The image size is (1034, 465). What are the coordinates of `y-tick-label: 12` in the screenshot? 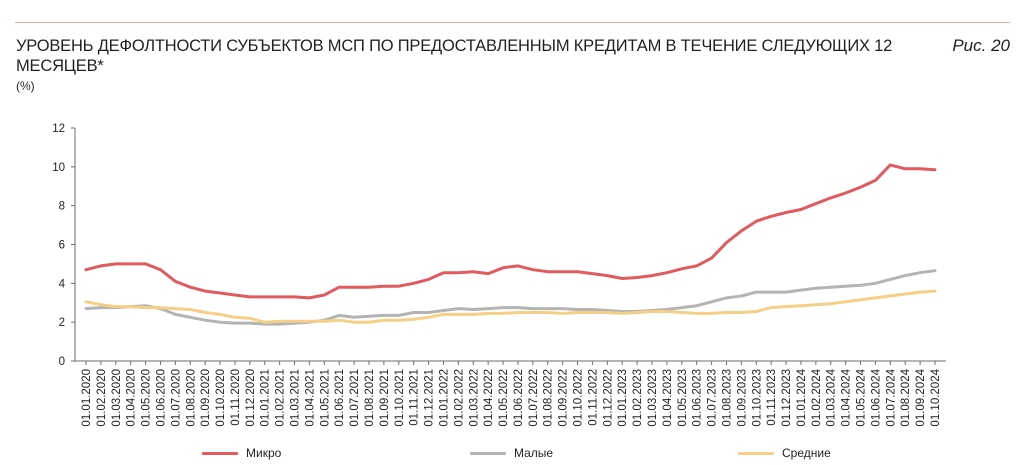 It's located at (58, 129).